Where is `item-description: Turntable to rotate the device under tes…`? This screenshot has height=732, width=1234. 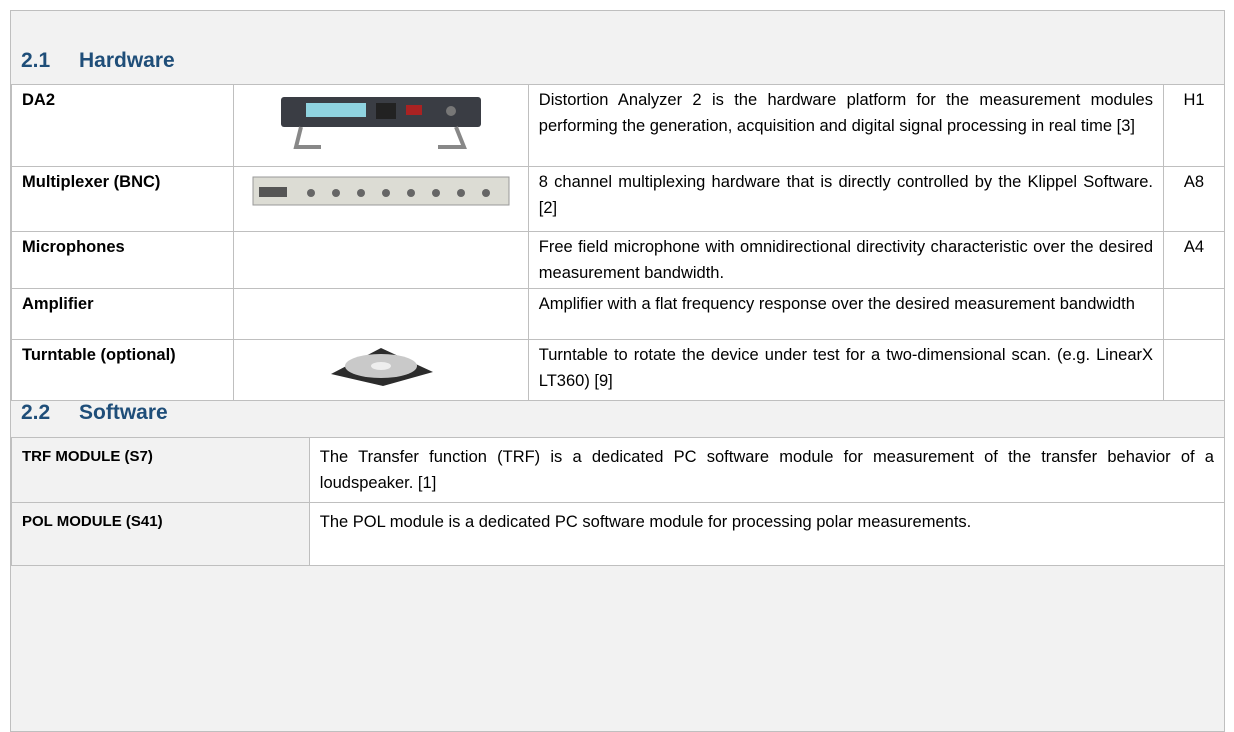
item-description: Turntable to rotate the device under tes… is located at coordinates (846, 370).